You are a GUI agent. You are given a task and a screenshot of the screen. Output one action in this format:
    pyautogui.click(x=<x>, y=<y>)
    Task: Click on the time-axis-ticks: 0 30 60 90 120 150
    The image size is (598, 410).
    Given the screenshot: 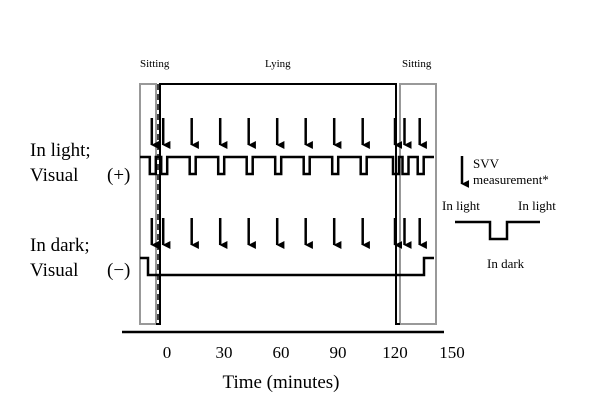 What is the action you would take?
    pyautogui.click(x=314, y=352)
    